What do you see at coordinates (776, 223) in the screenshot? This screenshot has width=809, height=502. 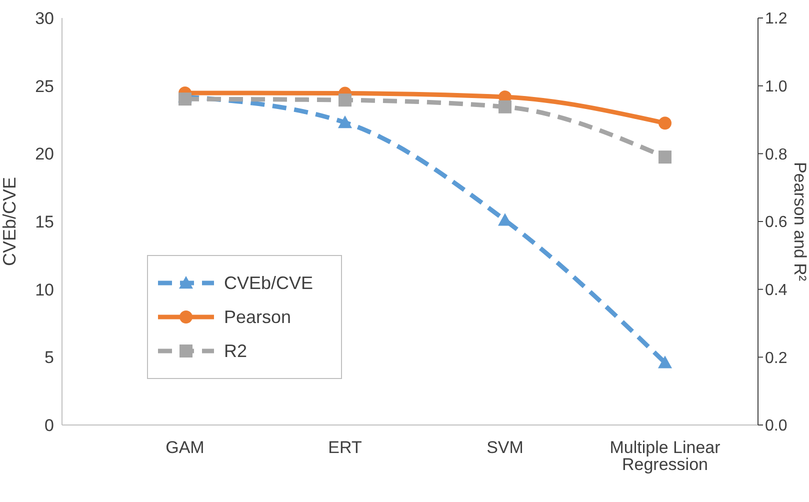 I see `y2-tick-label: 0.6` at bounding box center [776, 223].